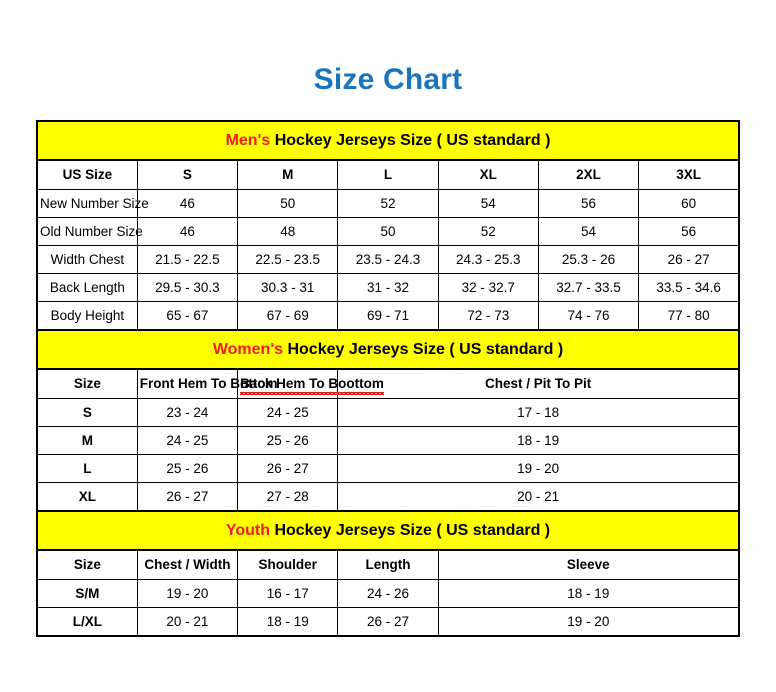  I want to click on cell-youth-1-0: 20 - 21, so click(187, 622).